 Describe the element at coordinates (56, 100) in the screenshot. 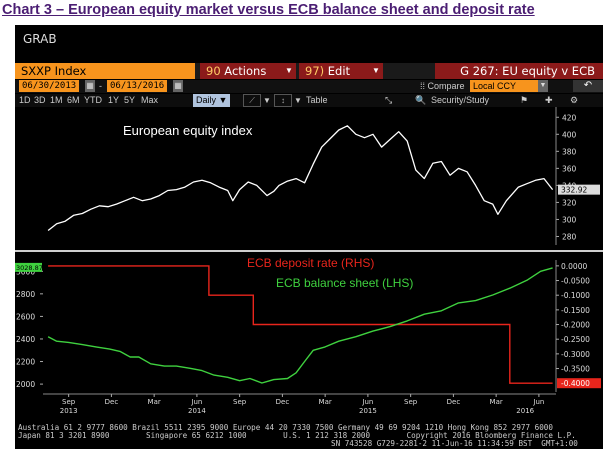

I see `period-1m-button: 1M` at that location.